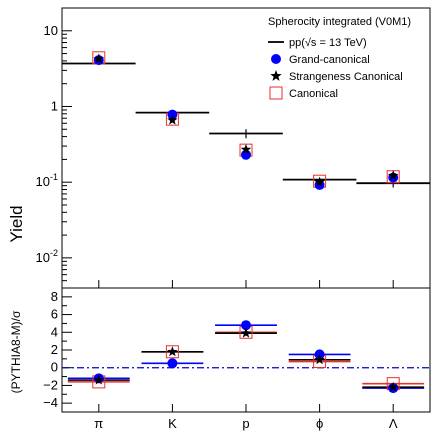  Describe the element at coordinates (54, 148) in the screenshot. I see `top-y-ticks: 10 1 10⁻¹ 10⁻²` at that location.